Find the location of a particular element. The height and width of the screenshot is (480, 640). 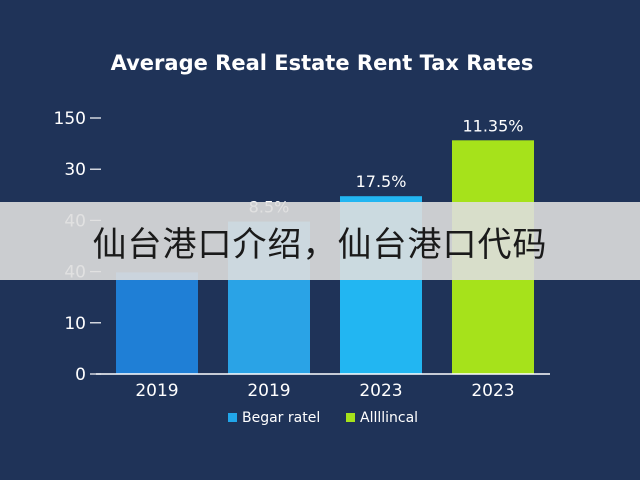

chart-title: Average Real Estate Rent Tax Rates is located at coordinates (322, 63).